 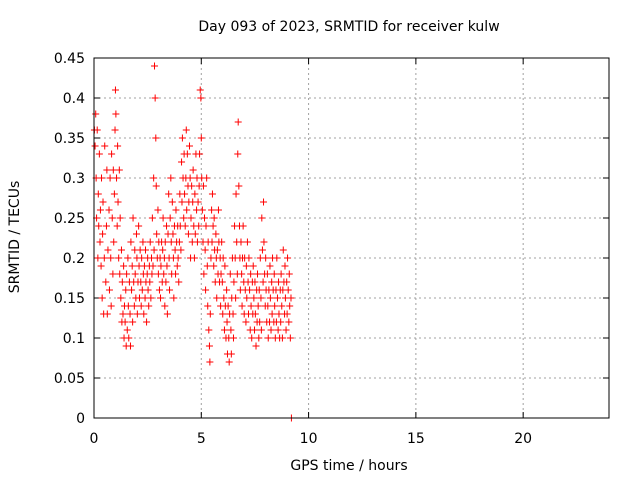 What do you see at coordinates (69, 299) in the screenshot?
I see `y-tick-label: 0.15` at bounding box center [69, 299].